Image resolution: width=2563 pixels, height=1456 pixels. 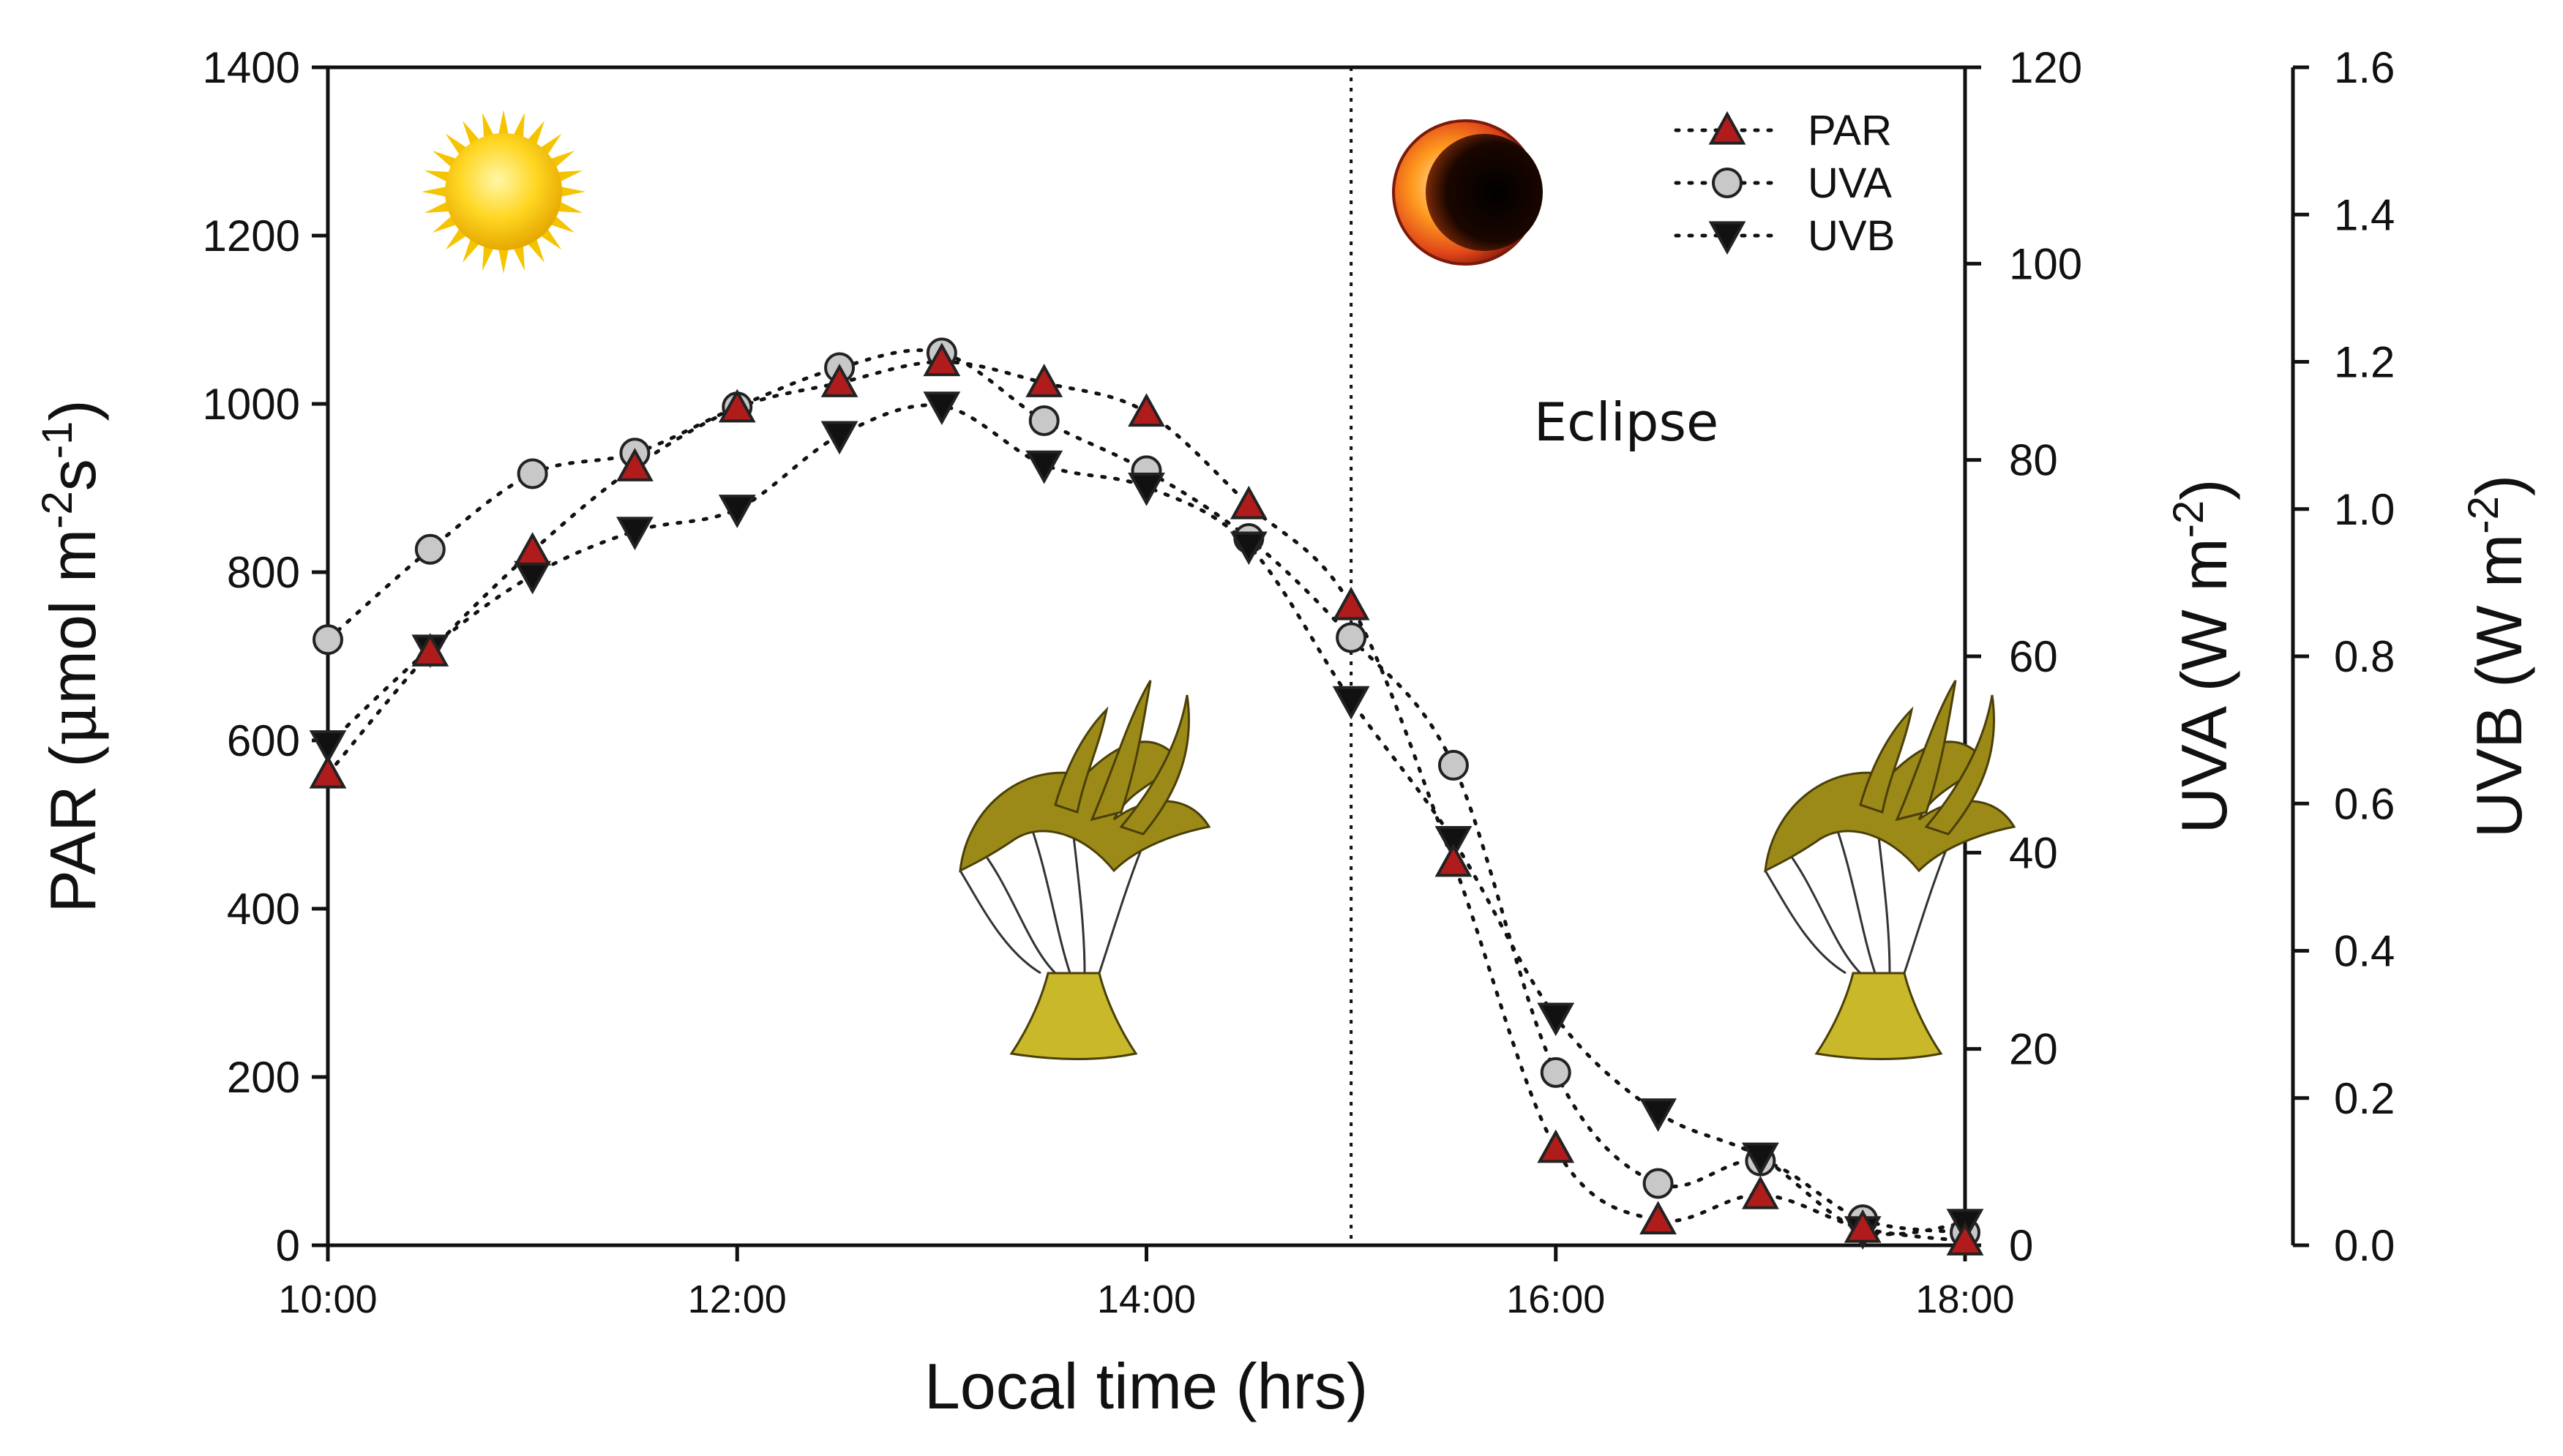 I want to click on uvb-tick-label: 1.2, so click(x=2364, y=362).